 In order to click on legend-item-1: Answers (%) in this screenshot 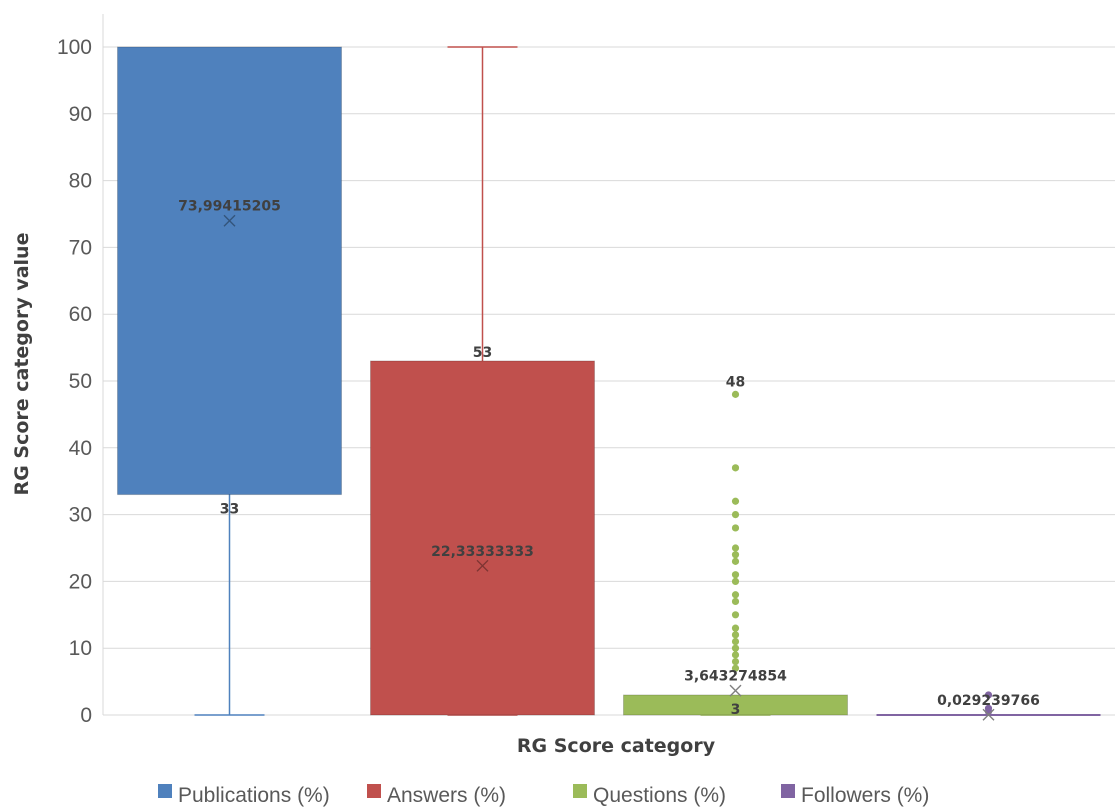, I will do `click(436, 795)`.